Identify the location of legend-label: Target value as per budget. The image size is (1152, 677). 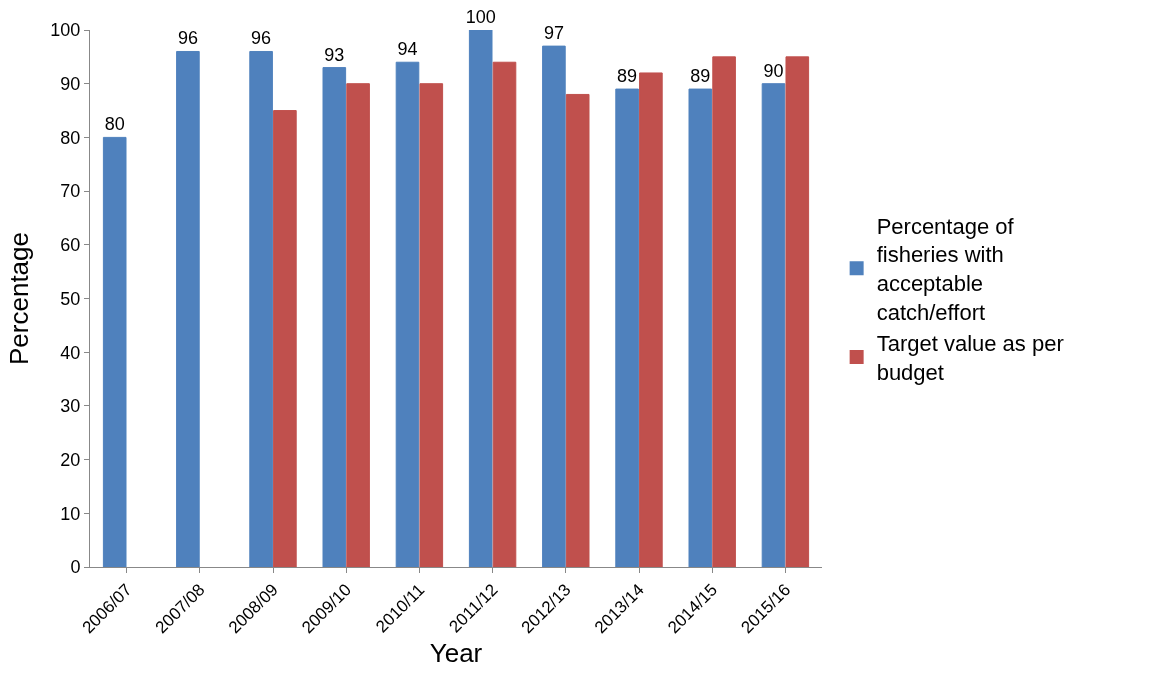
(970, 358).